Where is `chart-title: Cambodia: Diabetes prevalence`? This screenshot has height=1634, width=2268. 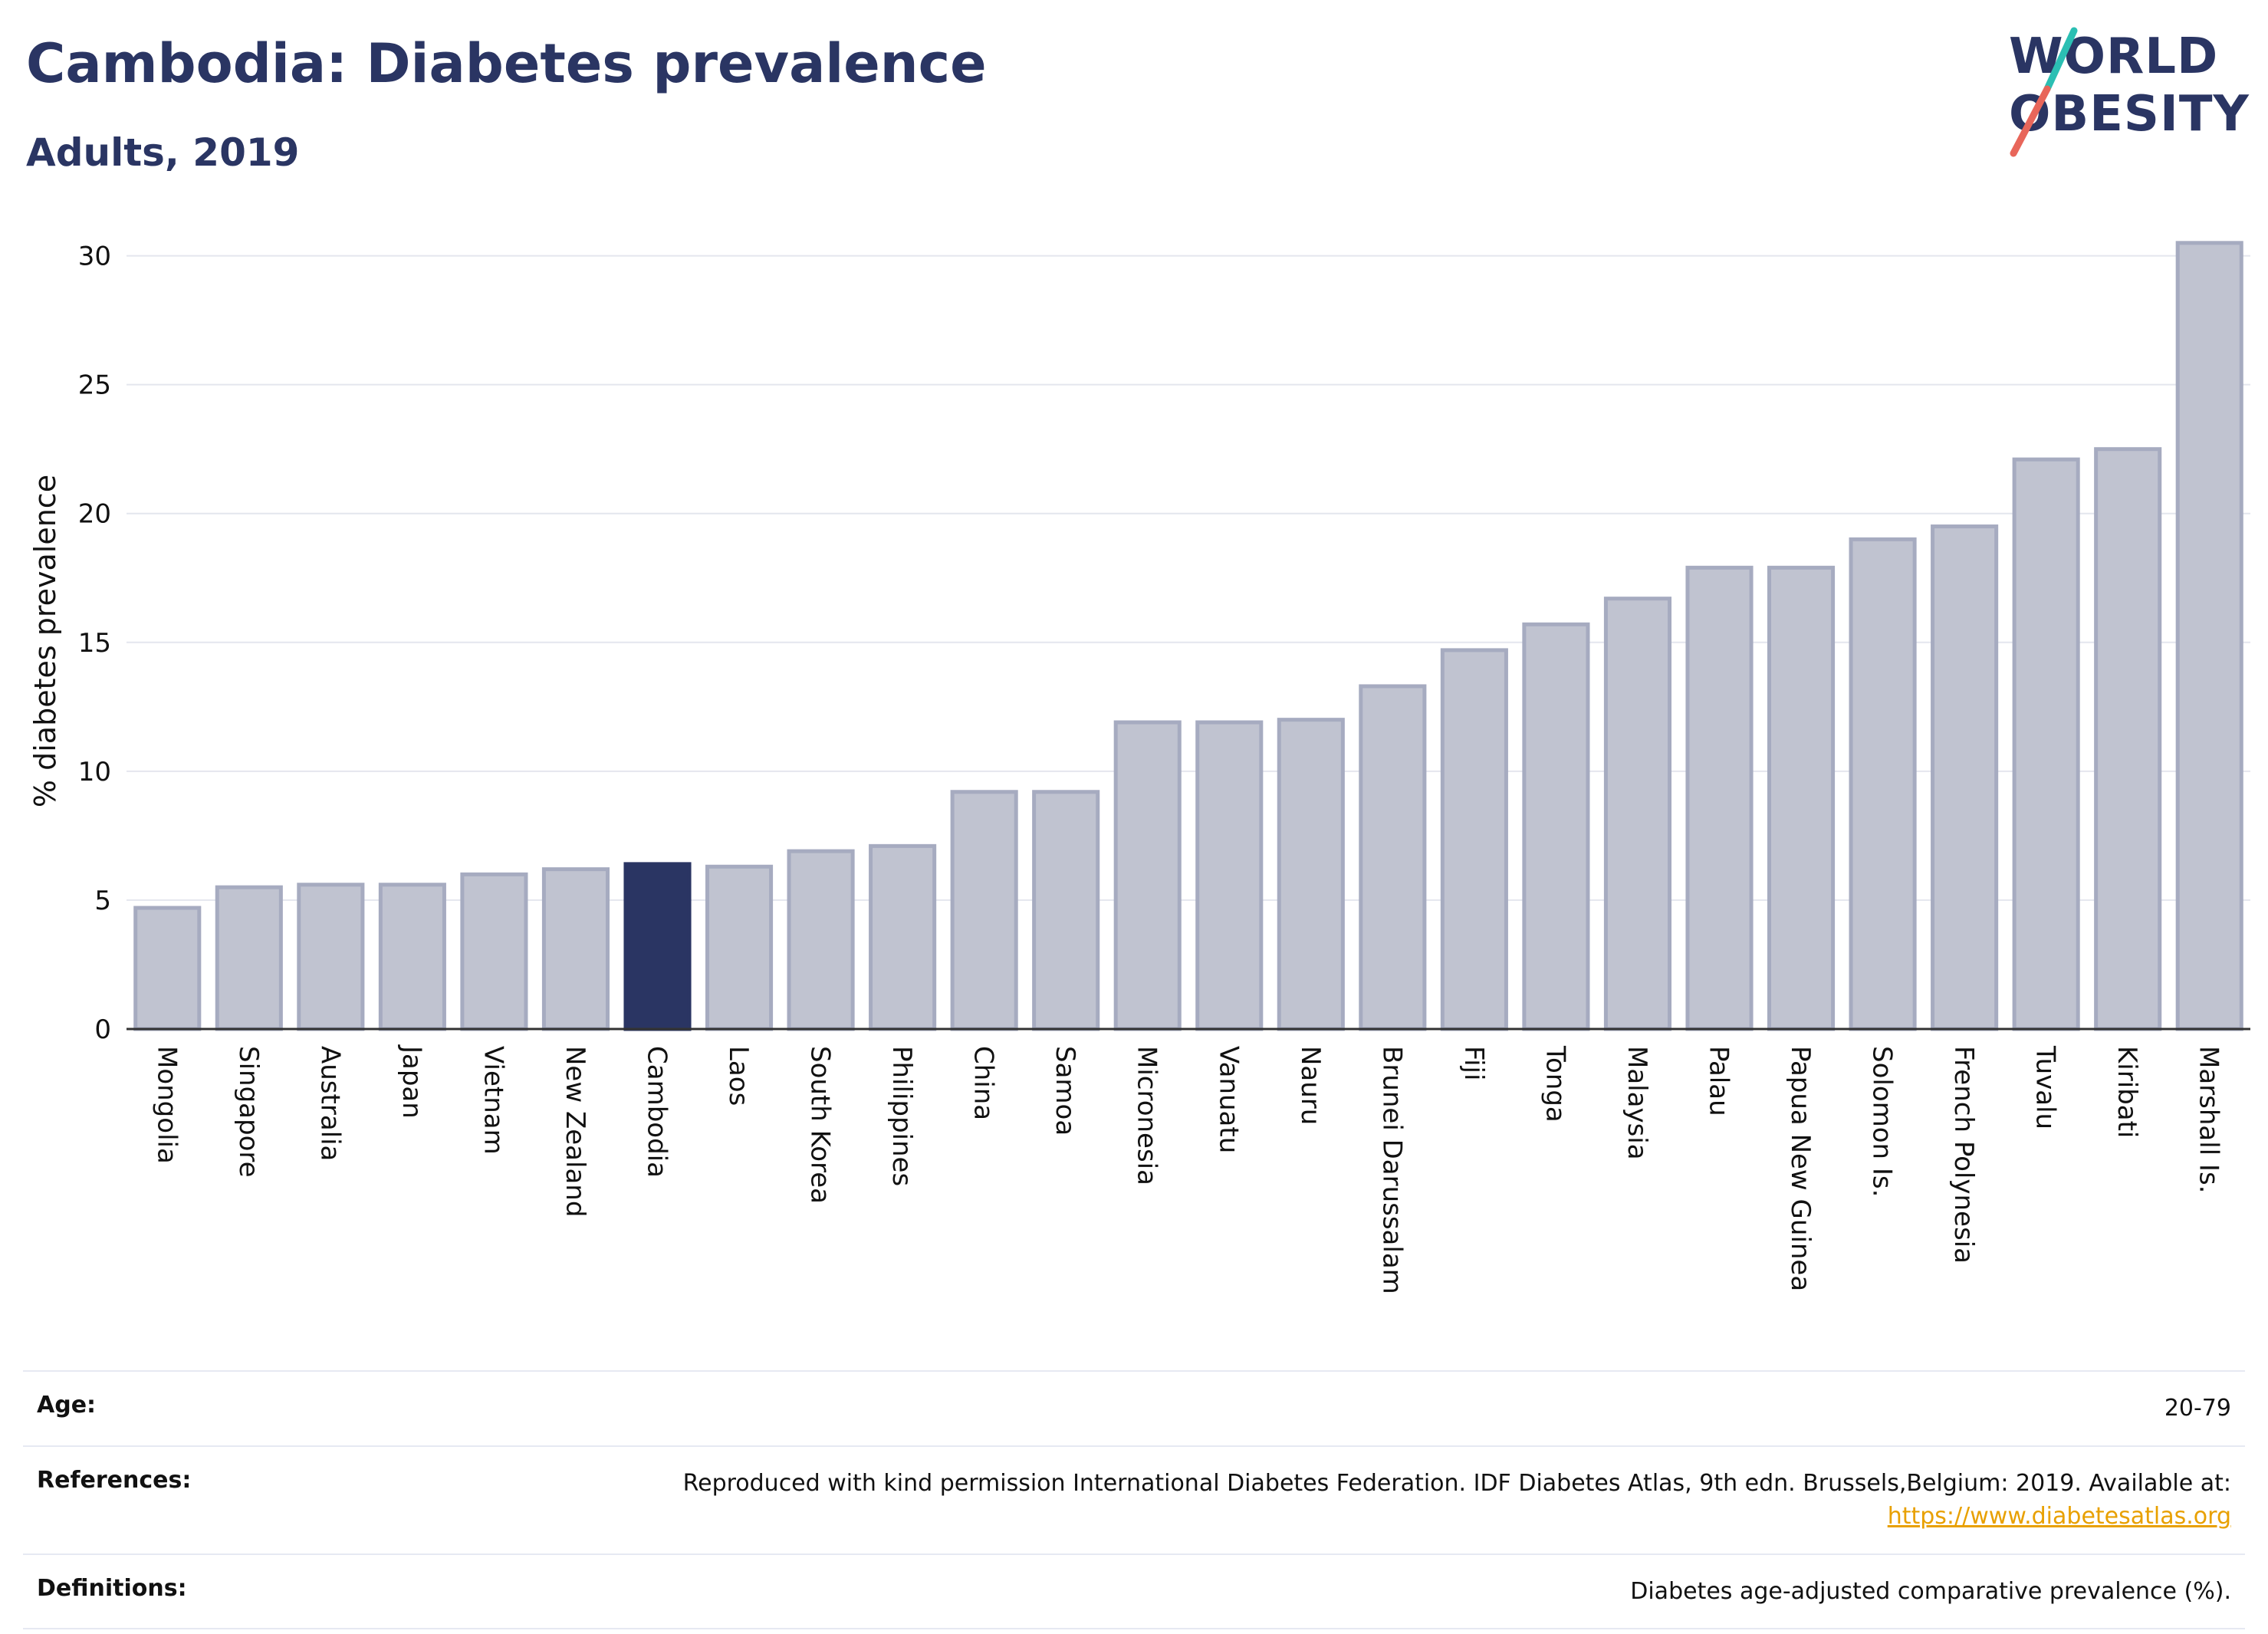
chart-title: Cambodia: Diabetes prevalence is located at coordinates (506, 64).